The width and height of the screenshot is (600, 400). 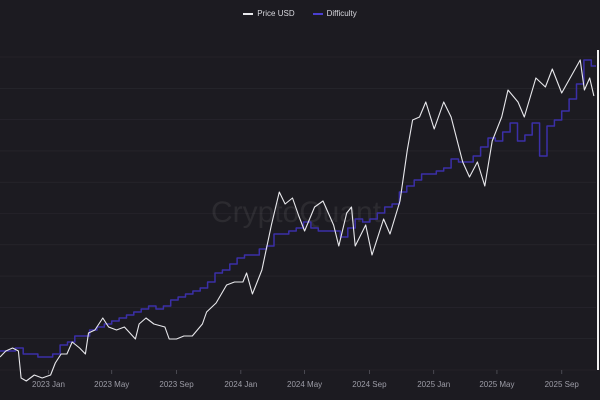 I want to click on legend-label-price: Price USD, so click(x=276, y=13).